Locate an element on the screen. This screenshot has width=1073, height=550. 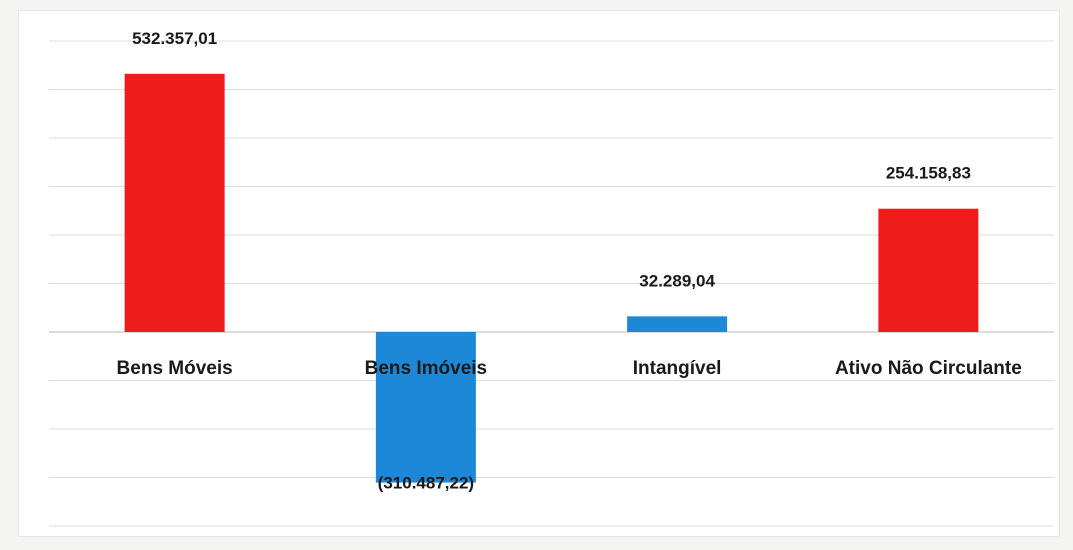
category-label: Bens Imóveis is located at coordinates (426, 368).